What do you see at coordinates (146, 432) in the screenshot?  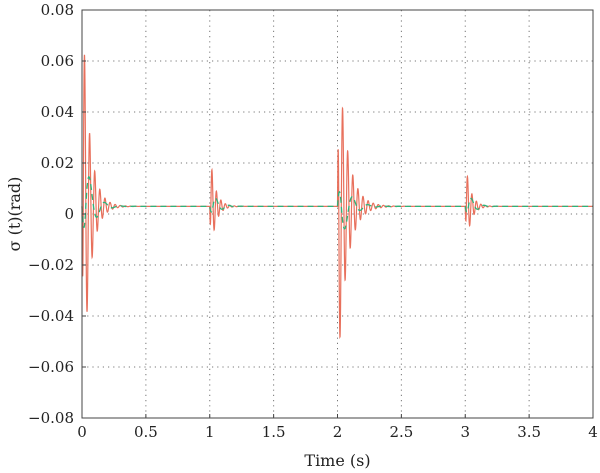 I see `x-tick-label: 0.5` at bounding box center [146, 432].